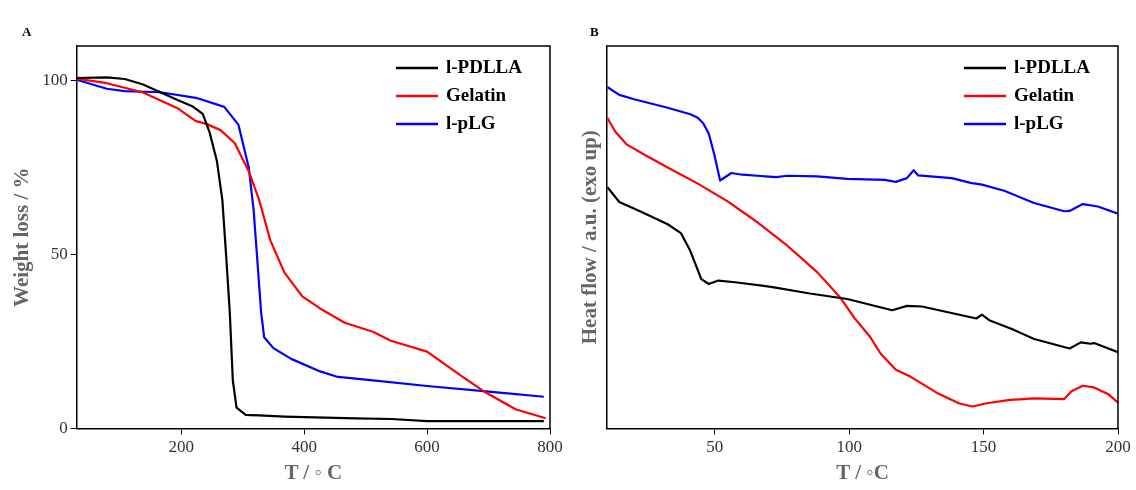 This screenshot has height=490, width=1136. I want to click on x-tick-label: 50, so click(715, 447).